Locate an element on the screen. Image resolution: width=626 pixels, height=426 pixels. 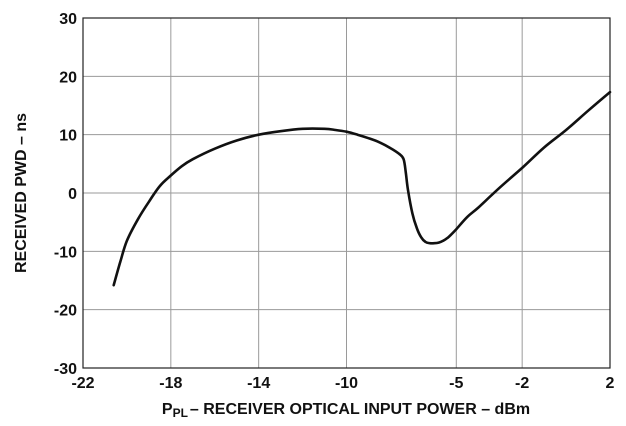
y-tick-label: 30 is located at coordinates (68, 19).